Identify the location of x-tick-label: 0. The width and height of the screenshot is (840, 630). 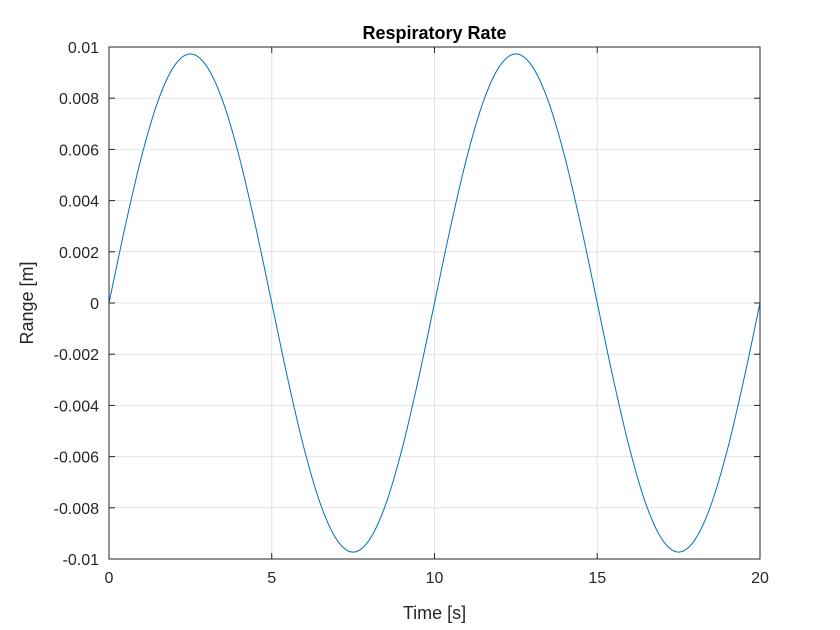
(109, 578).